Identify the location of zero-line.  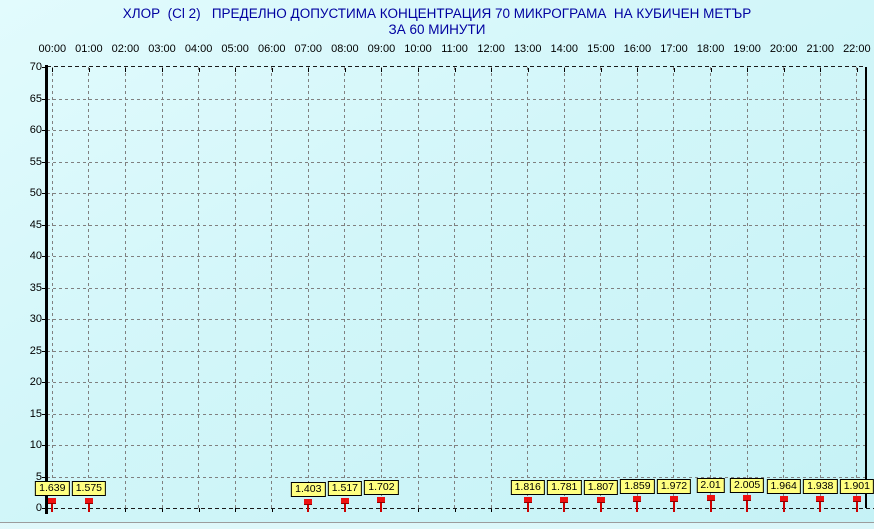
(460, 508).